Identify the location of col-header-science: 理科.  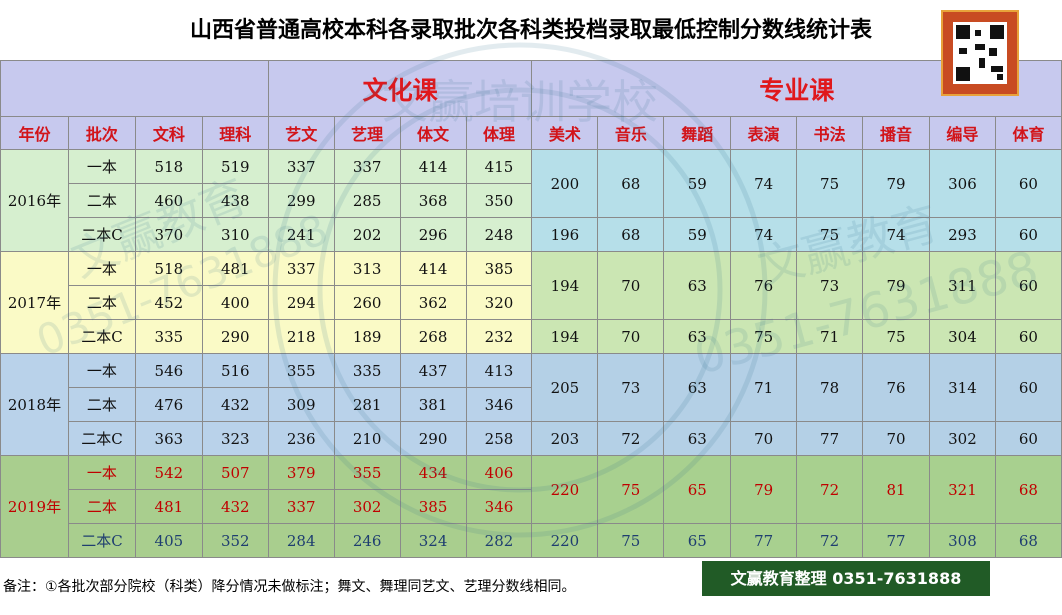
(235, 133).